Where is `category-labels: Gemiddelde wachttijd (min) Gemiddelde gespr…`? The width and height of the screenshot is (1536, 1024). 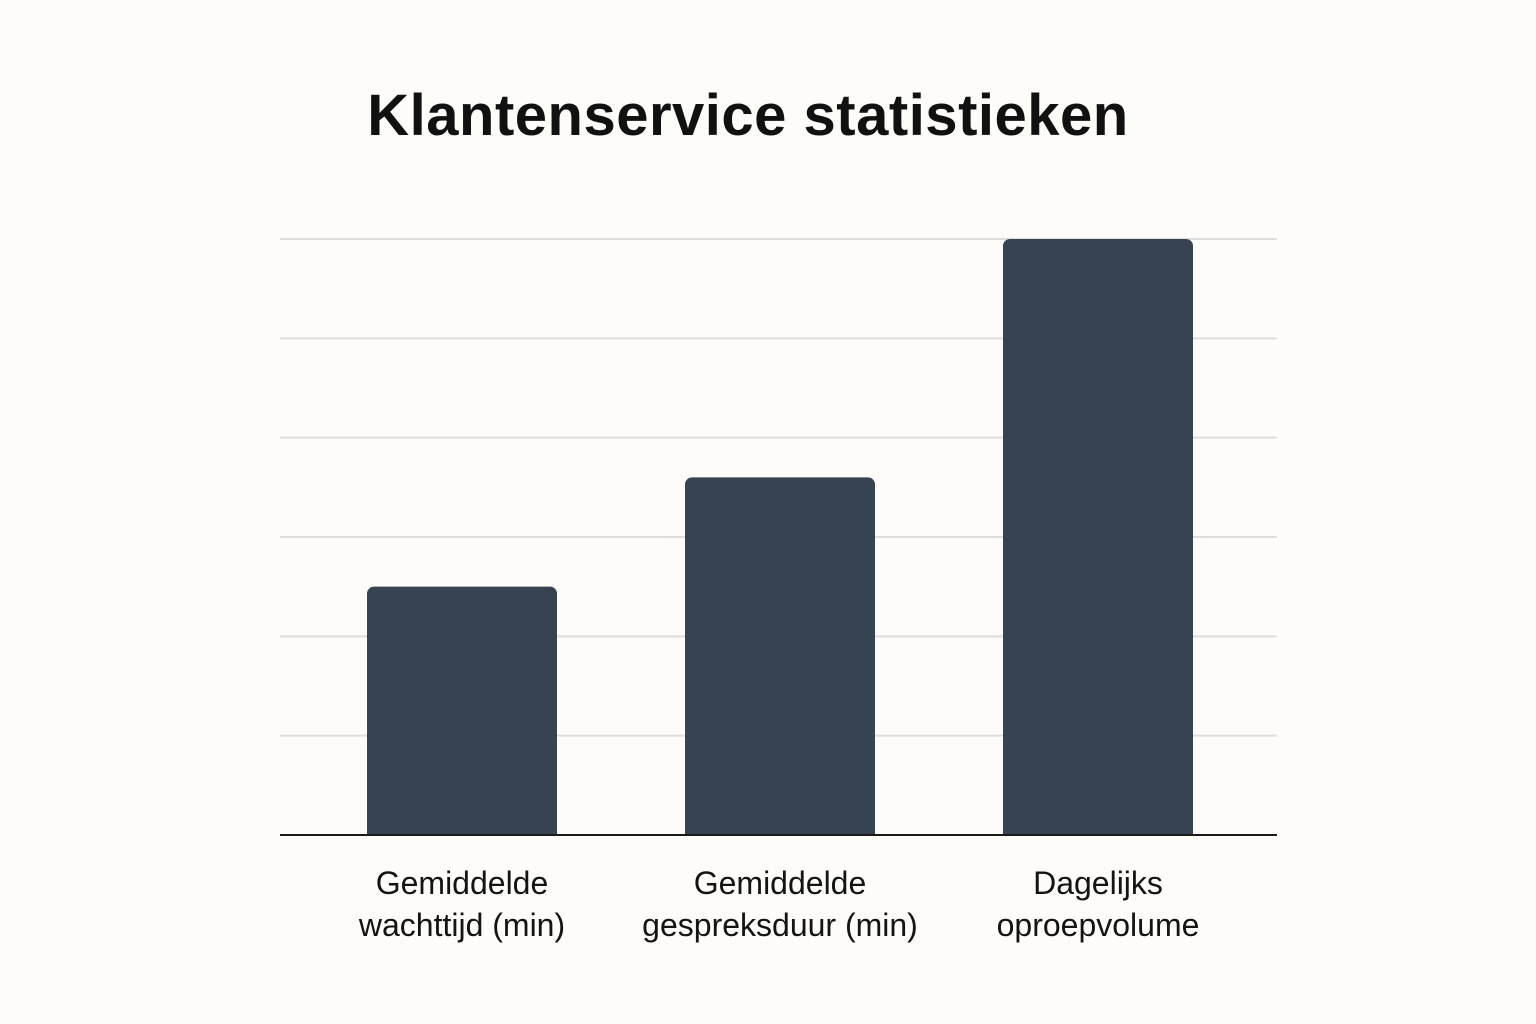
category-labels: Gemiddelde wachttijd (min) Gemiddelde gespr… is located at coordinates (779, 904).